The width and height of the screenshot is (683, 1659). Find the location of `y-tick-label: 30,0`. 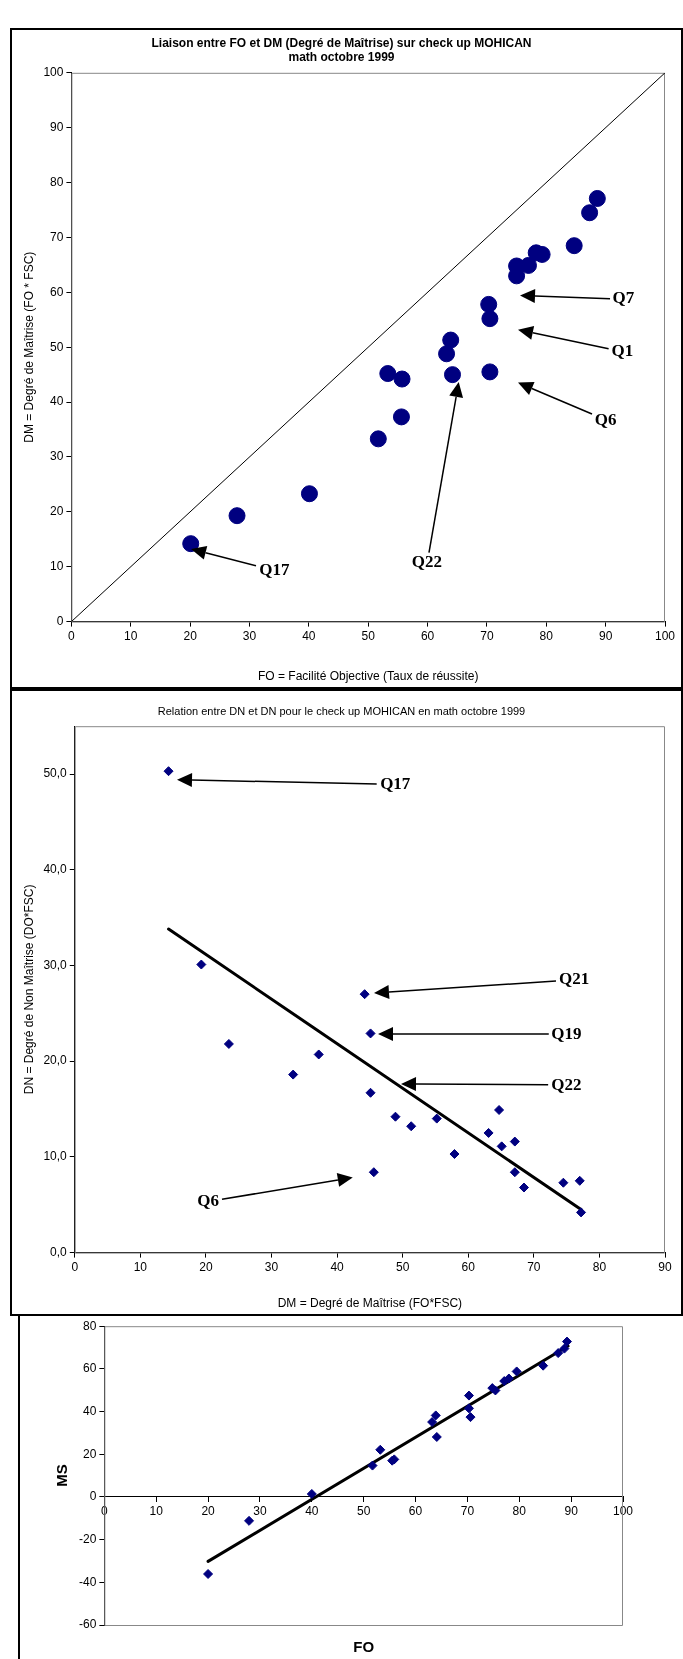

y-tick-label: 30,0 is located at coordinates (55, 964).